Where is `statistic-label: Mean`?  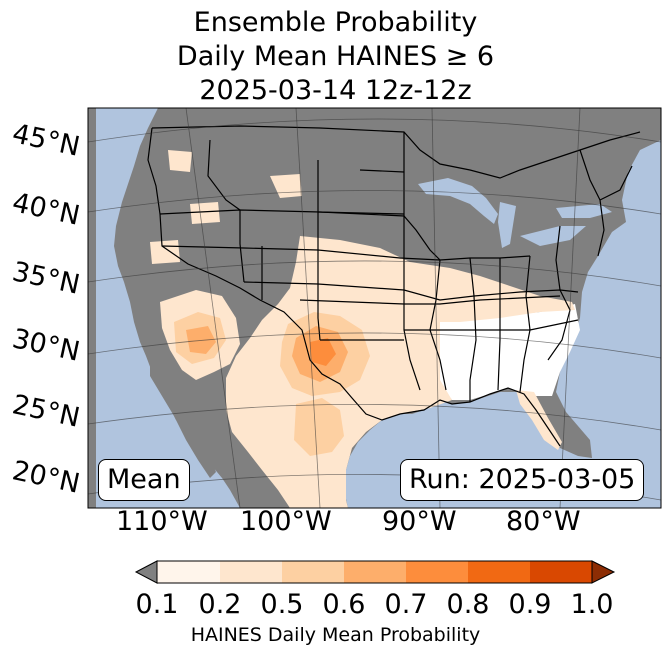 statistic-label: Mean is located at coordinates (144, 480).